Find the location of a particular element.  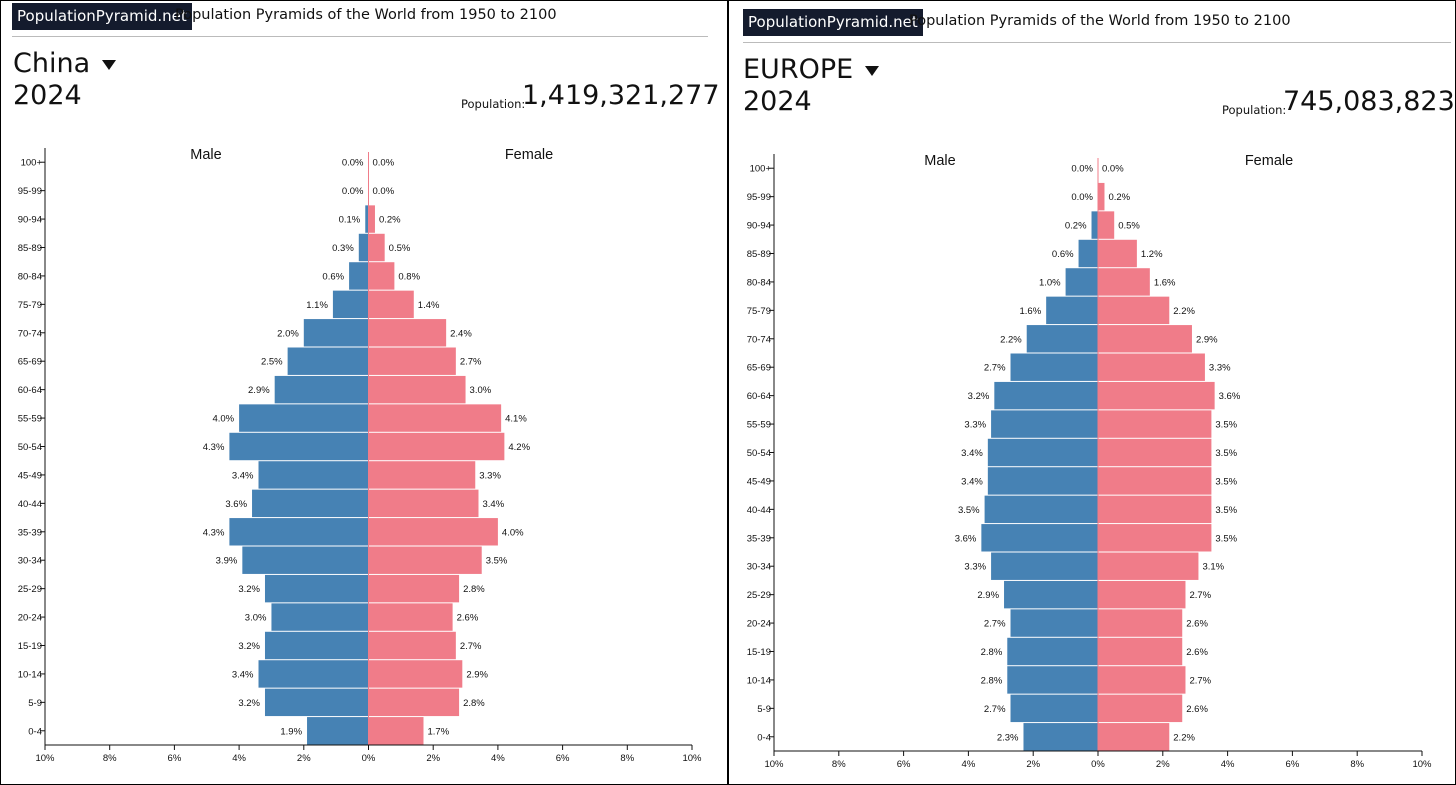

female-data-label: 1.6% is located at coordinates (1165, 282).